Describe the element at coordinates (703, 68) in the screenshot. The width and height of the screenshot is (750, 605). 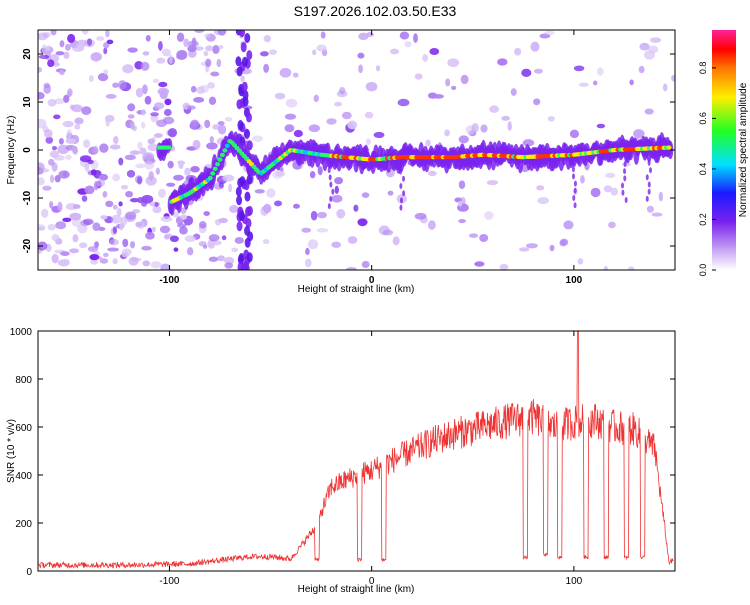
I see `colorbar-tick-label: 0.8` at that location.